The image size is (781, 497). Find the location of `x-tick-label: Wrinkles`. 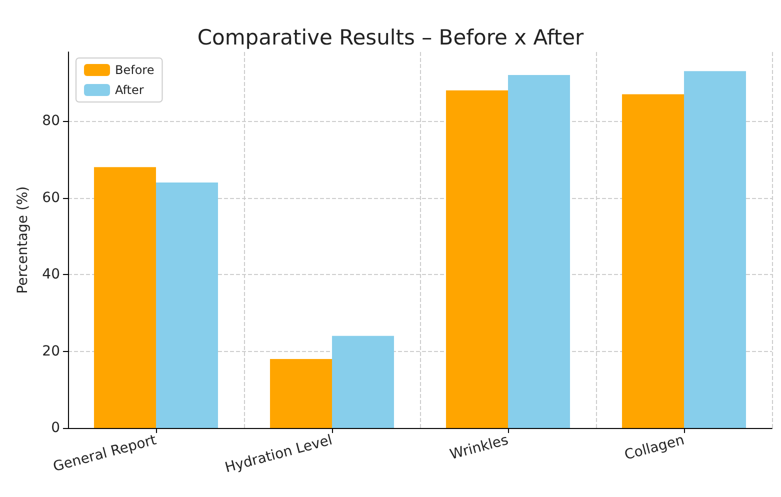

x-tick-label: Wrinkles is located at coordinates (479, 448).